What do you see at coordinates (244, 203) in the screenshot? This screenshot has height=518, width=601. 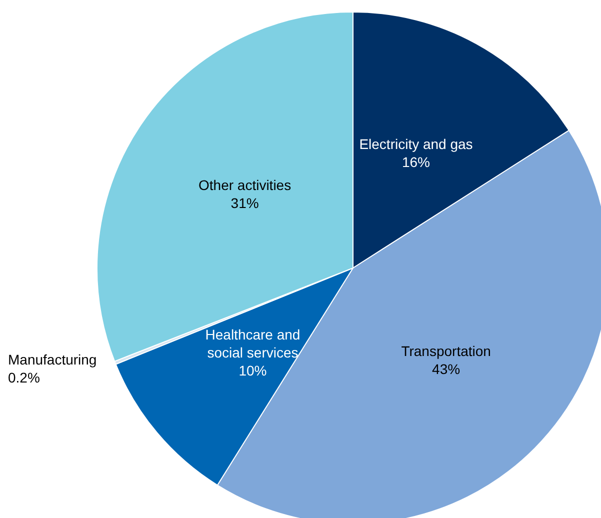 I see `data-label: 31%` at bounding box center [244, 203].